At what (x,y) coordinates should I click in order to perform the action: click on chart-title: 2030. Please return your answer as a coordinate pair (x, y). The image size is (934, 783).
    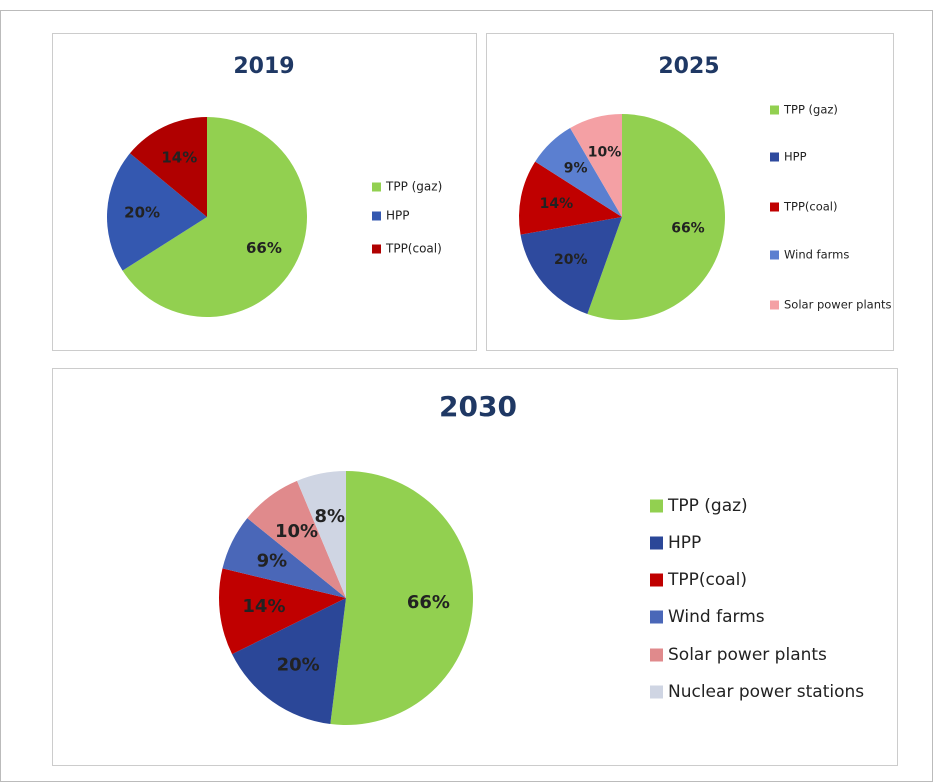
    Looking at the image, I should click on (478, 406).